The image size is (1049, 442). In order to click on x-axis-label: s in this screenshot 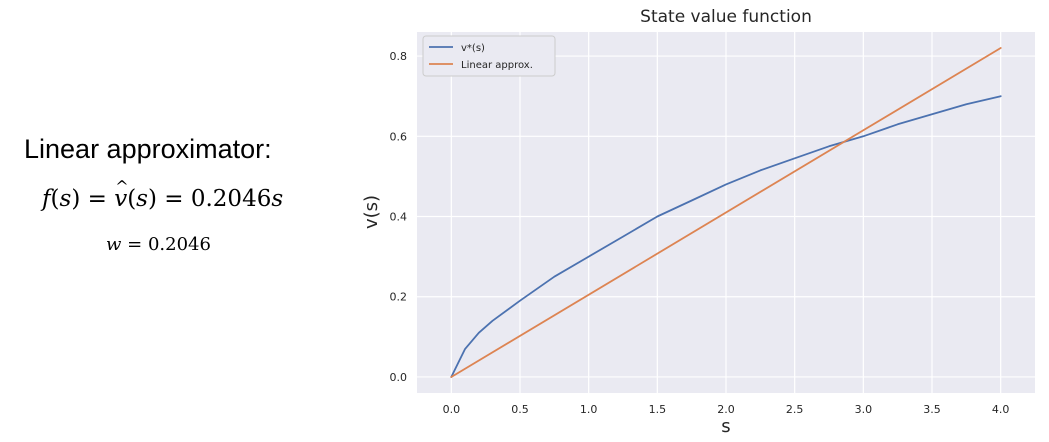, I will do `click(725, 426)`.